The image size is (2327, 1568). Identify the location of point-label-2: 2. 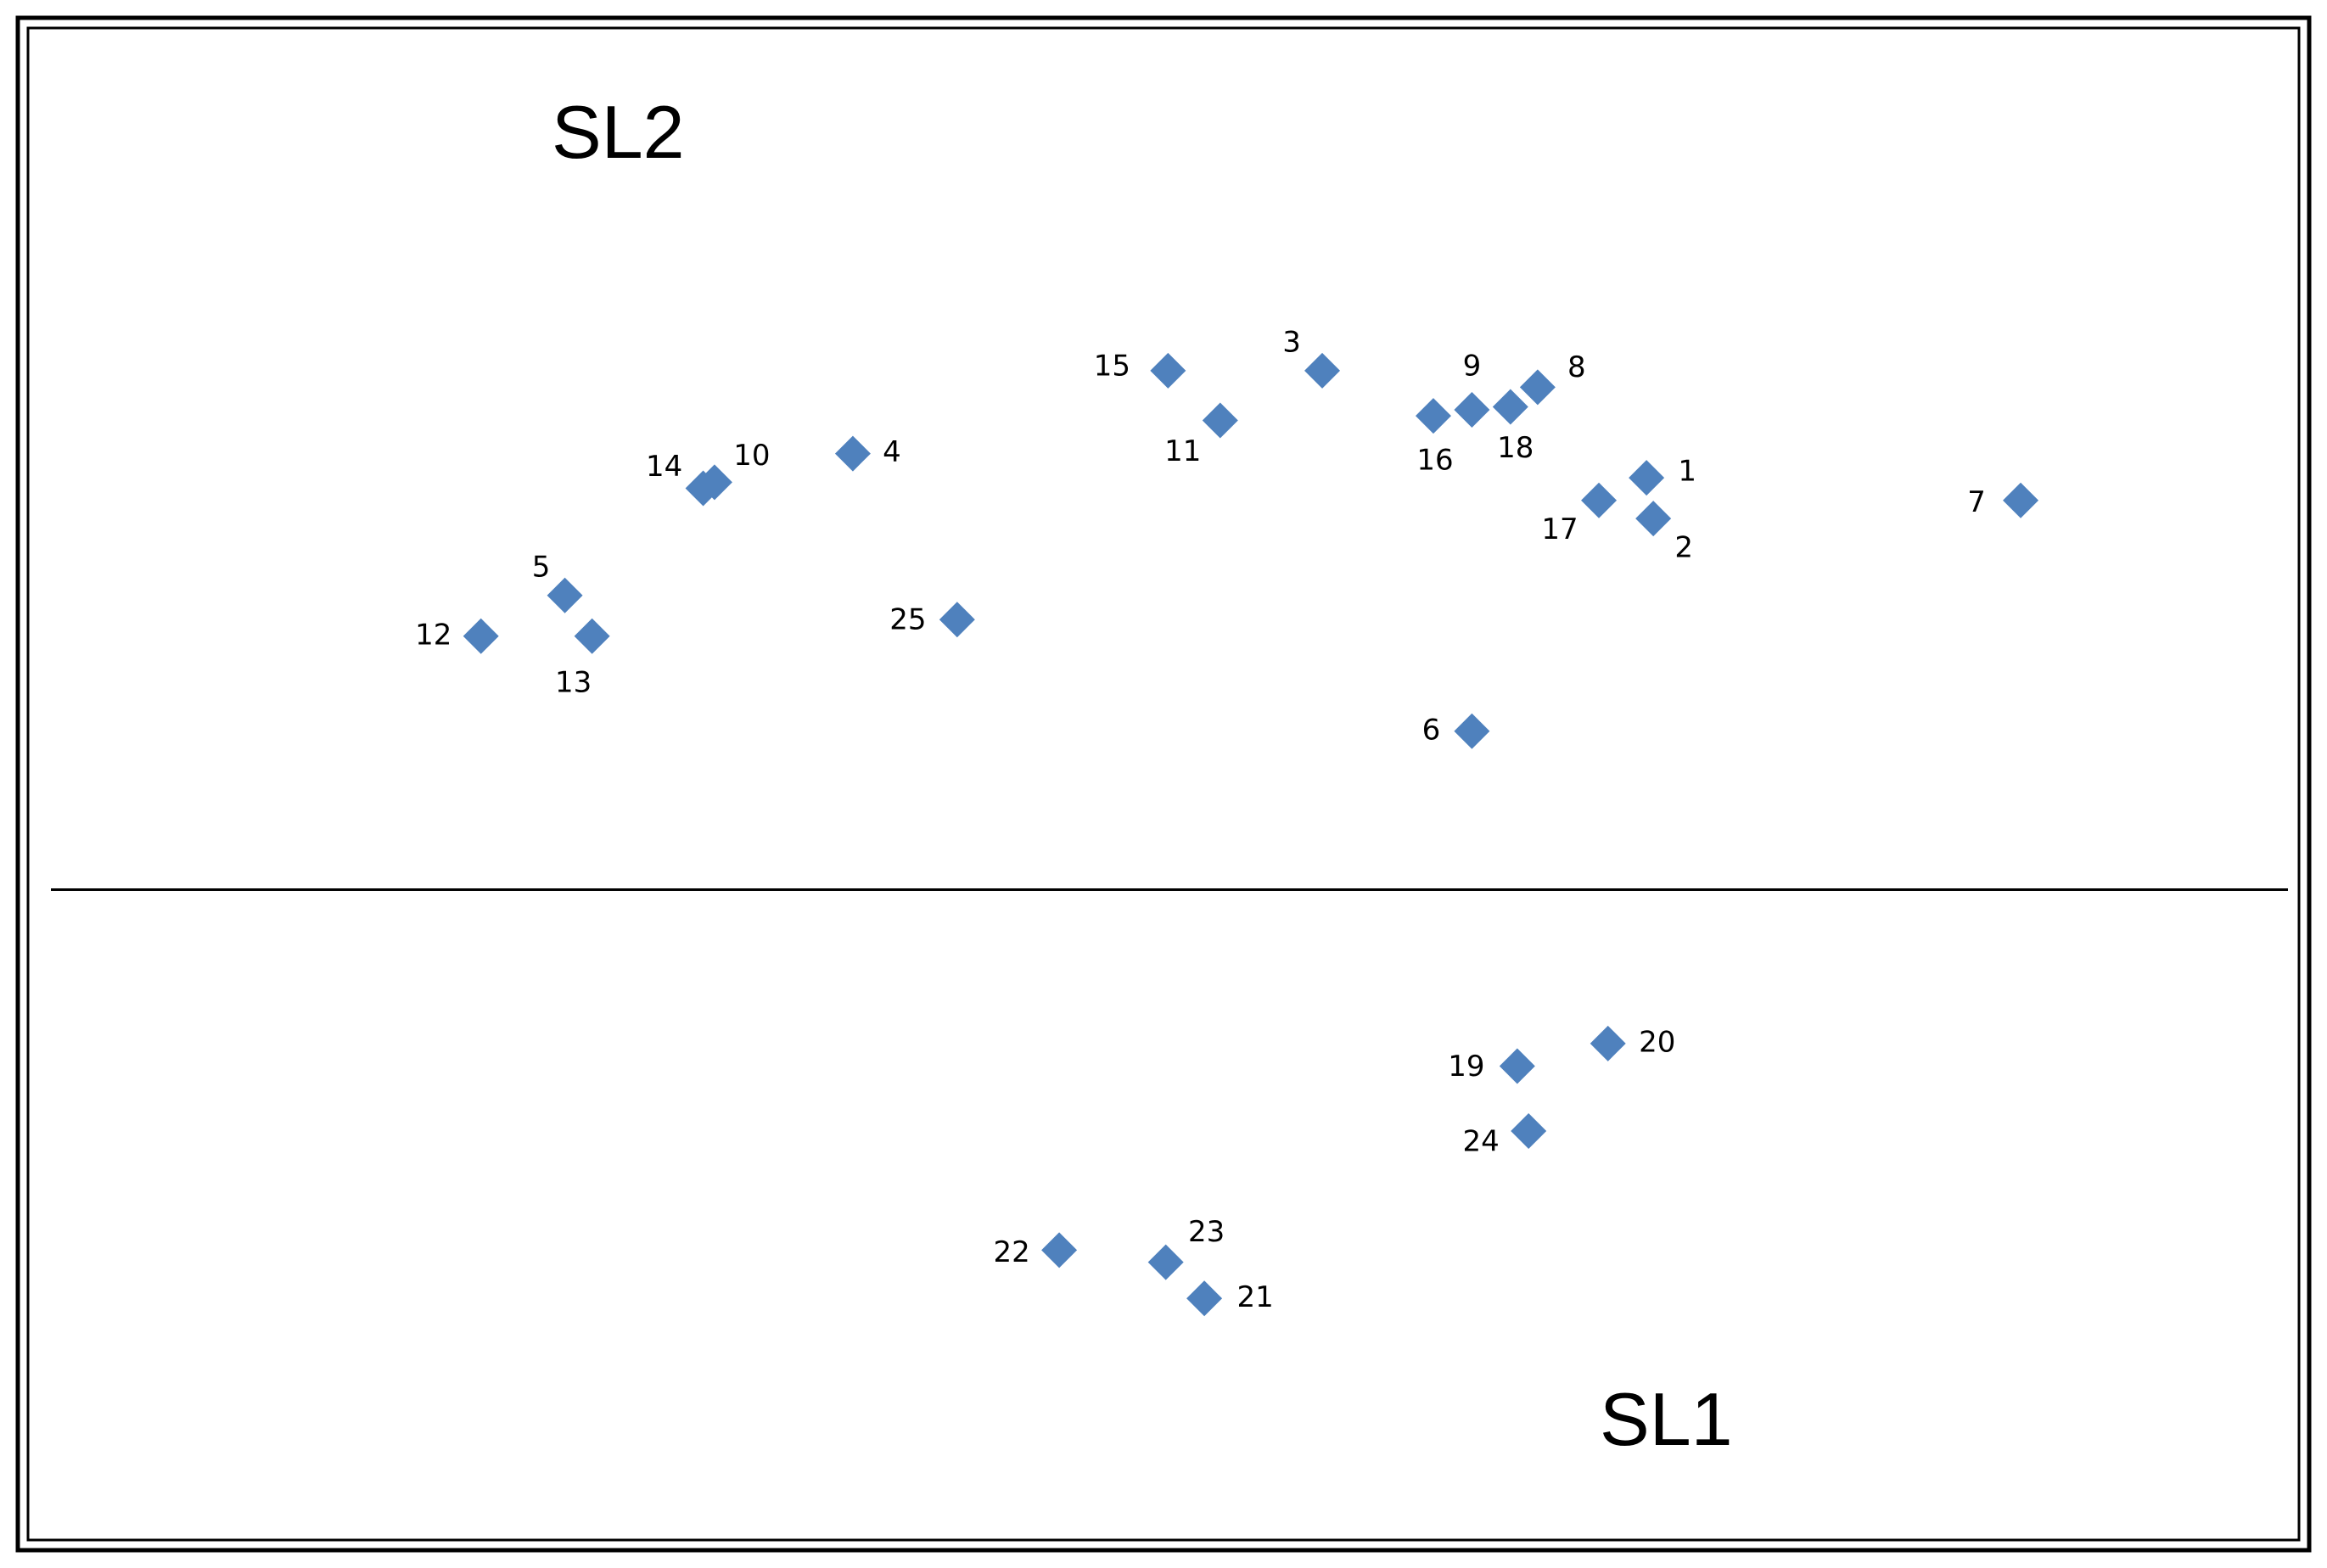
(1684, 548).